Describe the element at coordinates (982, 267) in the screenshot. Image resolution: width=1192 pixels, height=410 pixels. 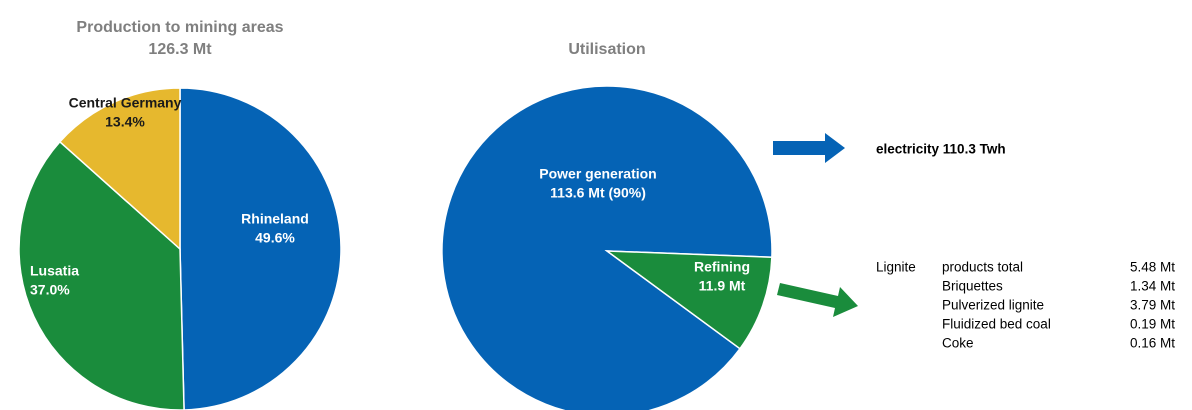
I see `product-name: products total` at that location.